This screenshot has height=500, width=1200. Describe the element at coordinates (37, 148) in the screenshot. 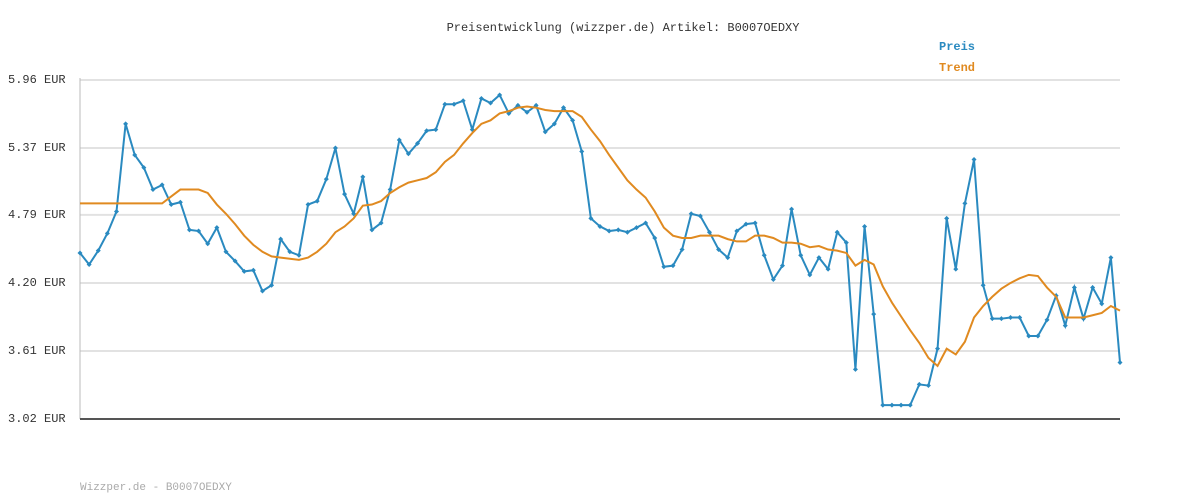

I see `y-tick-label: 5.37 EUR` at that location.